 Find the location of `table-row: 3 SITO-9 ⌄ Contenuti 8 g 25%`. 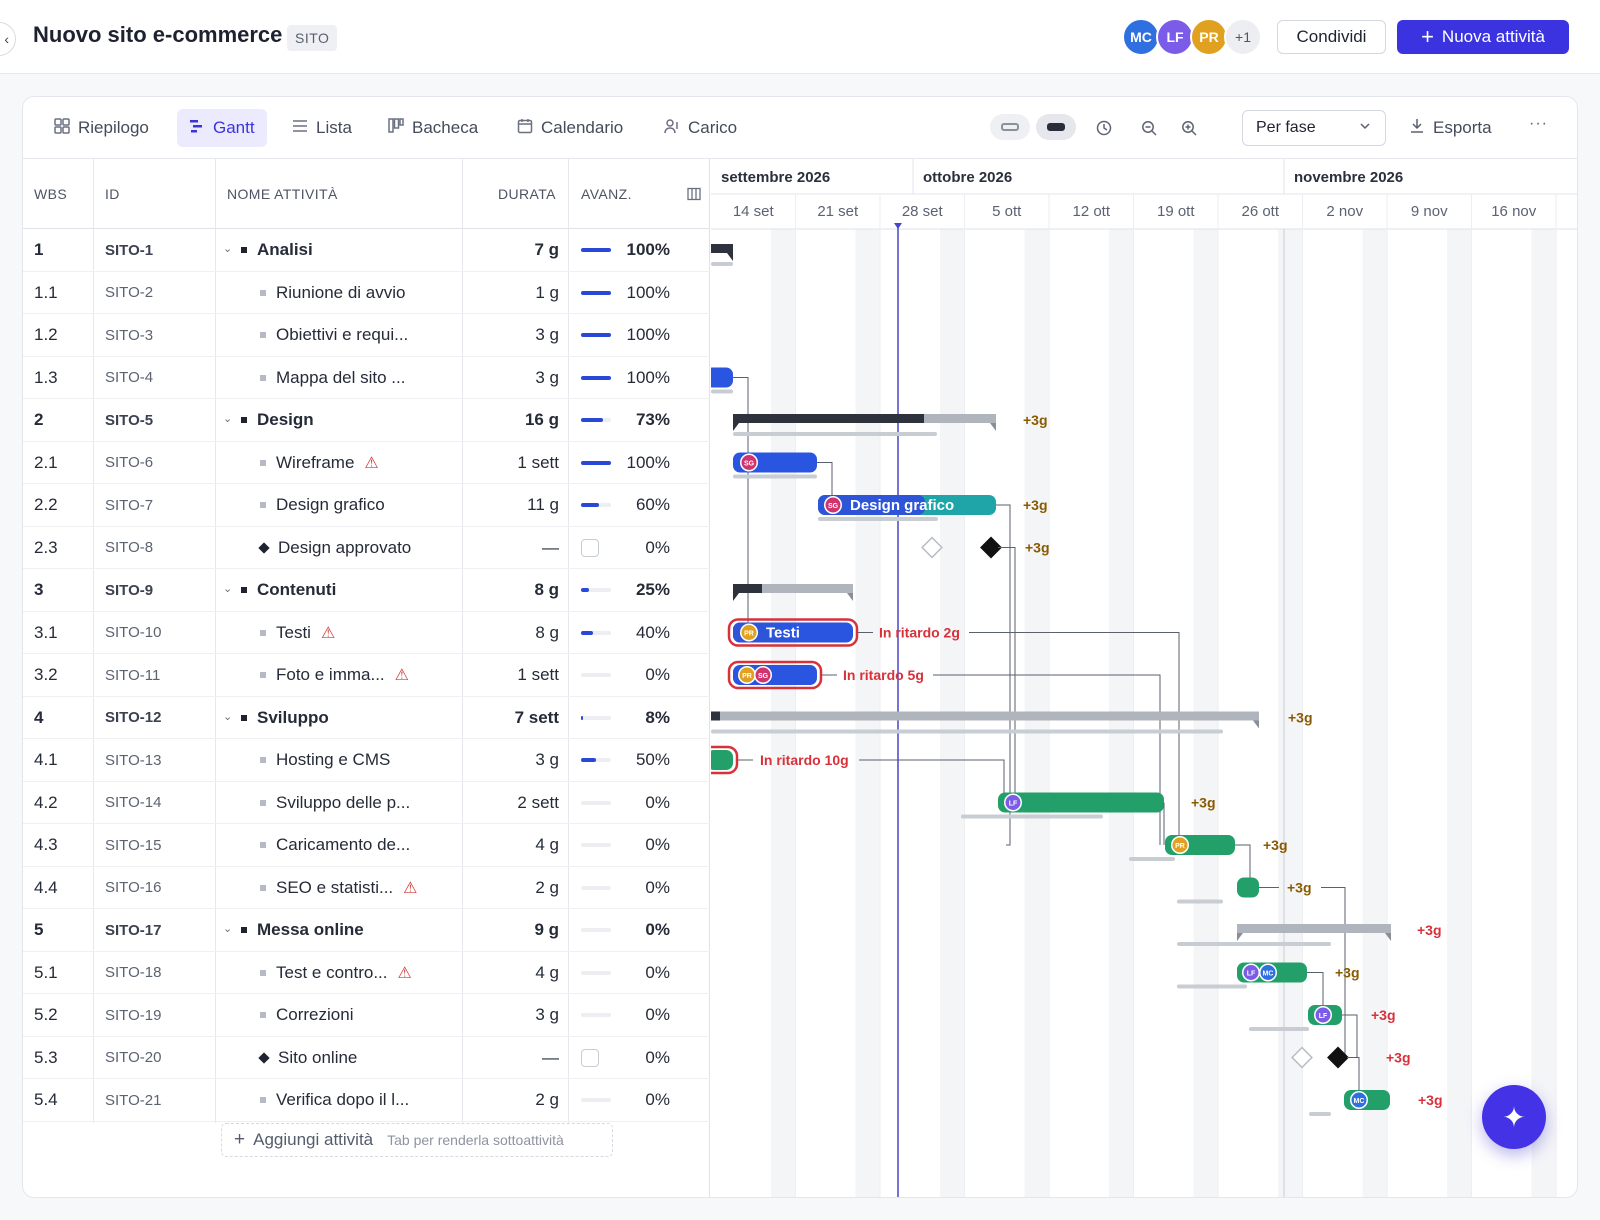

table-row: 3 SITO-9 ⌄ Contenuti 8 g 25% is located at coordinates (366, 590).